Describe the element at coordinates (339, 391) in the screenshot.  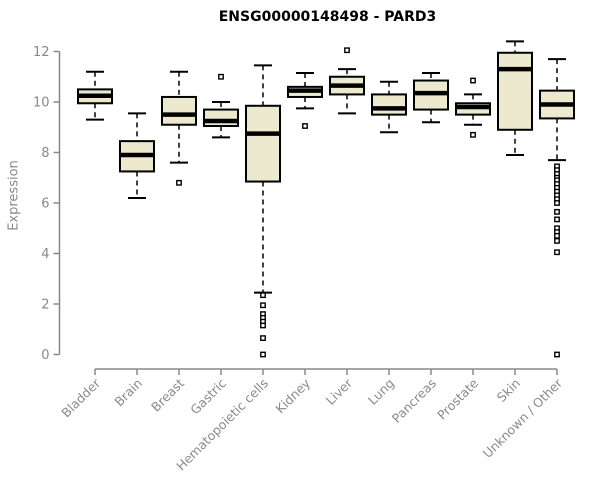
I see `x-tick-label: Liver` at that location.